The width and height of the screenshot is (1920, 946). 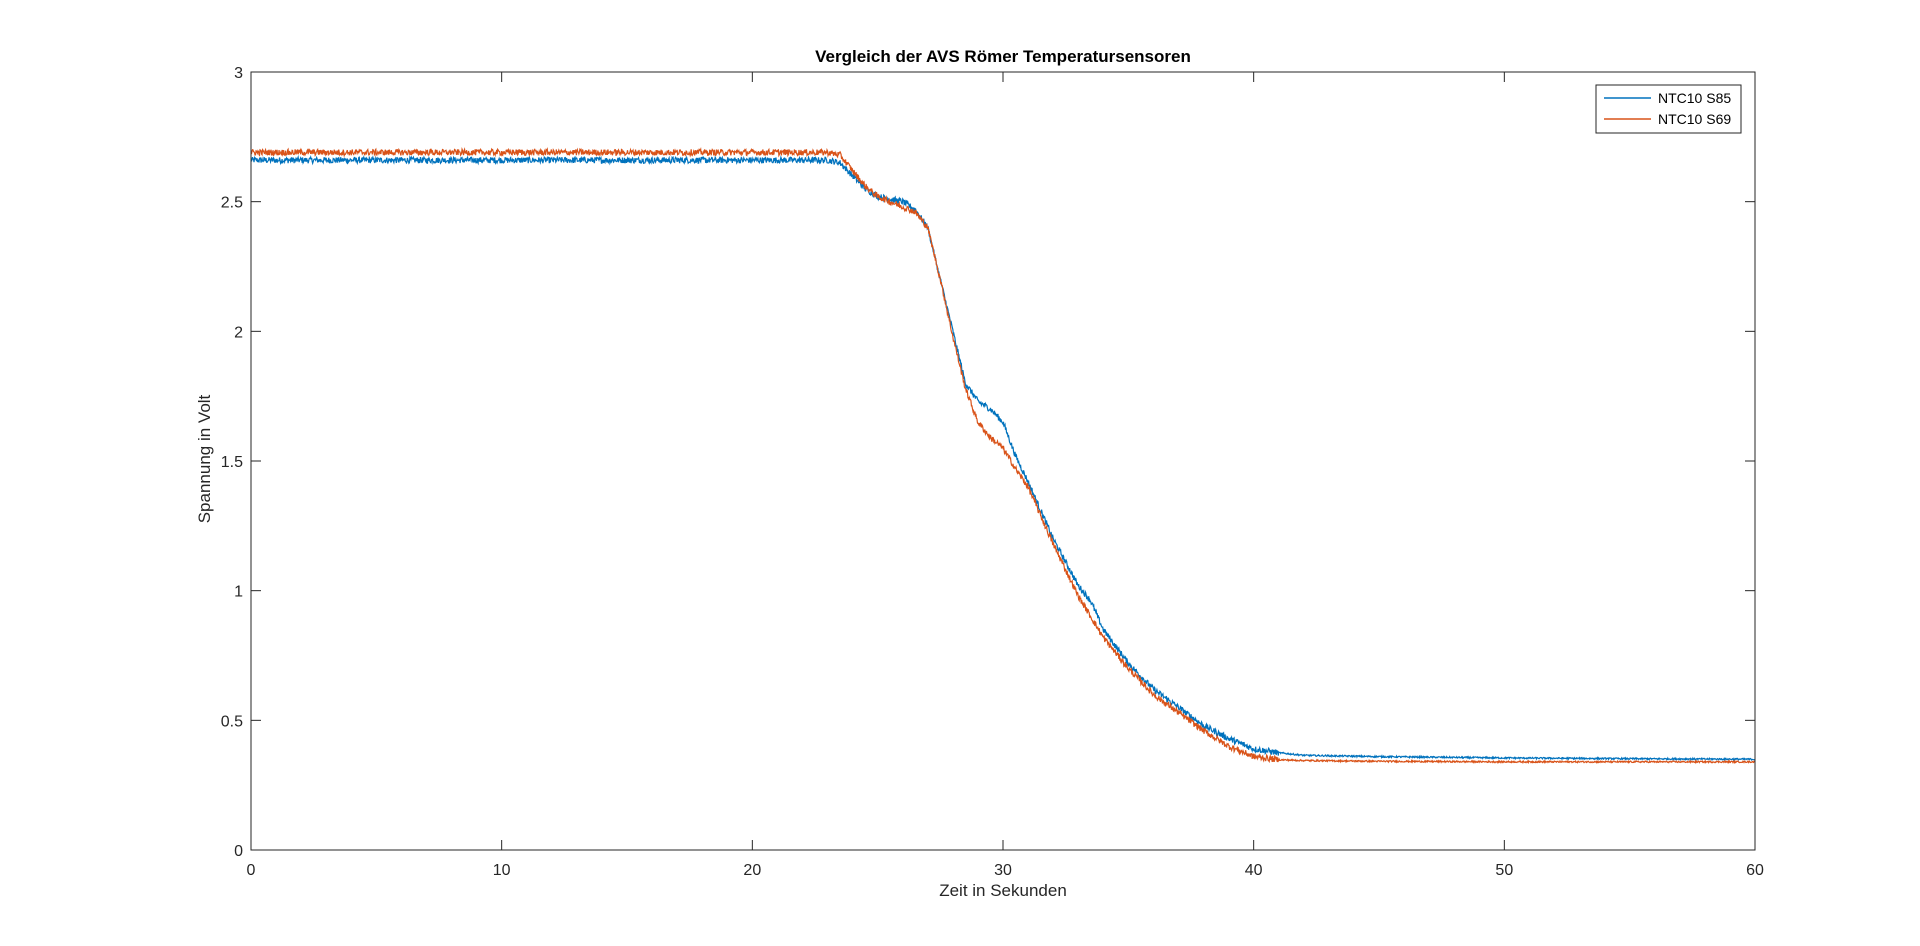 What do you see at coordinates (238, 592) in the screenshot?
I see `y-tick-label: 1` at bounding box center [238, 592].